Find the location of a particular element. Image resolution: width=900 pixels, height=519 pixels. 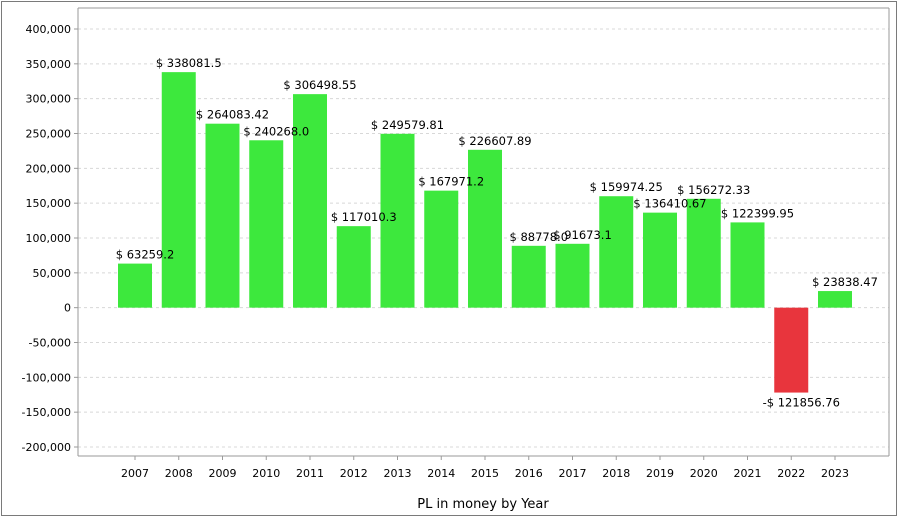

x-tick-label: 2020 is located at coordinates (704, 473).